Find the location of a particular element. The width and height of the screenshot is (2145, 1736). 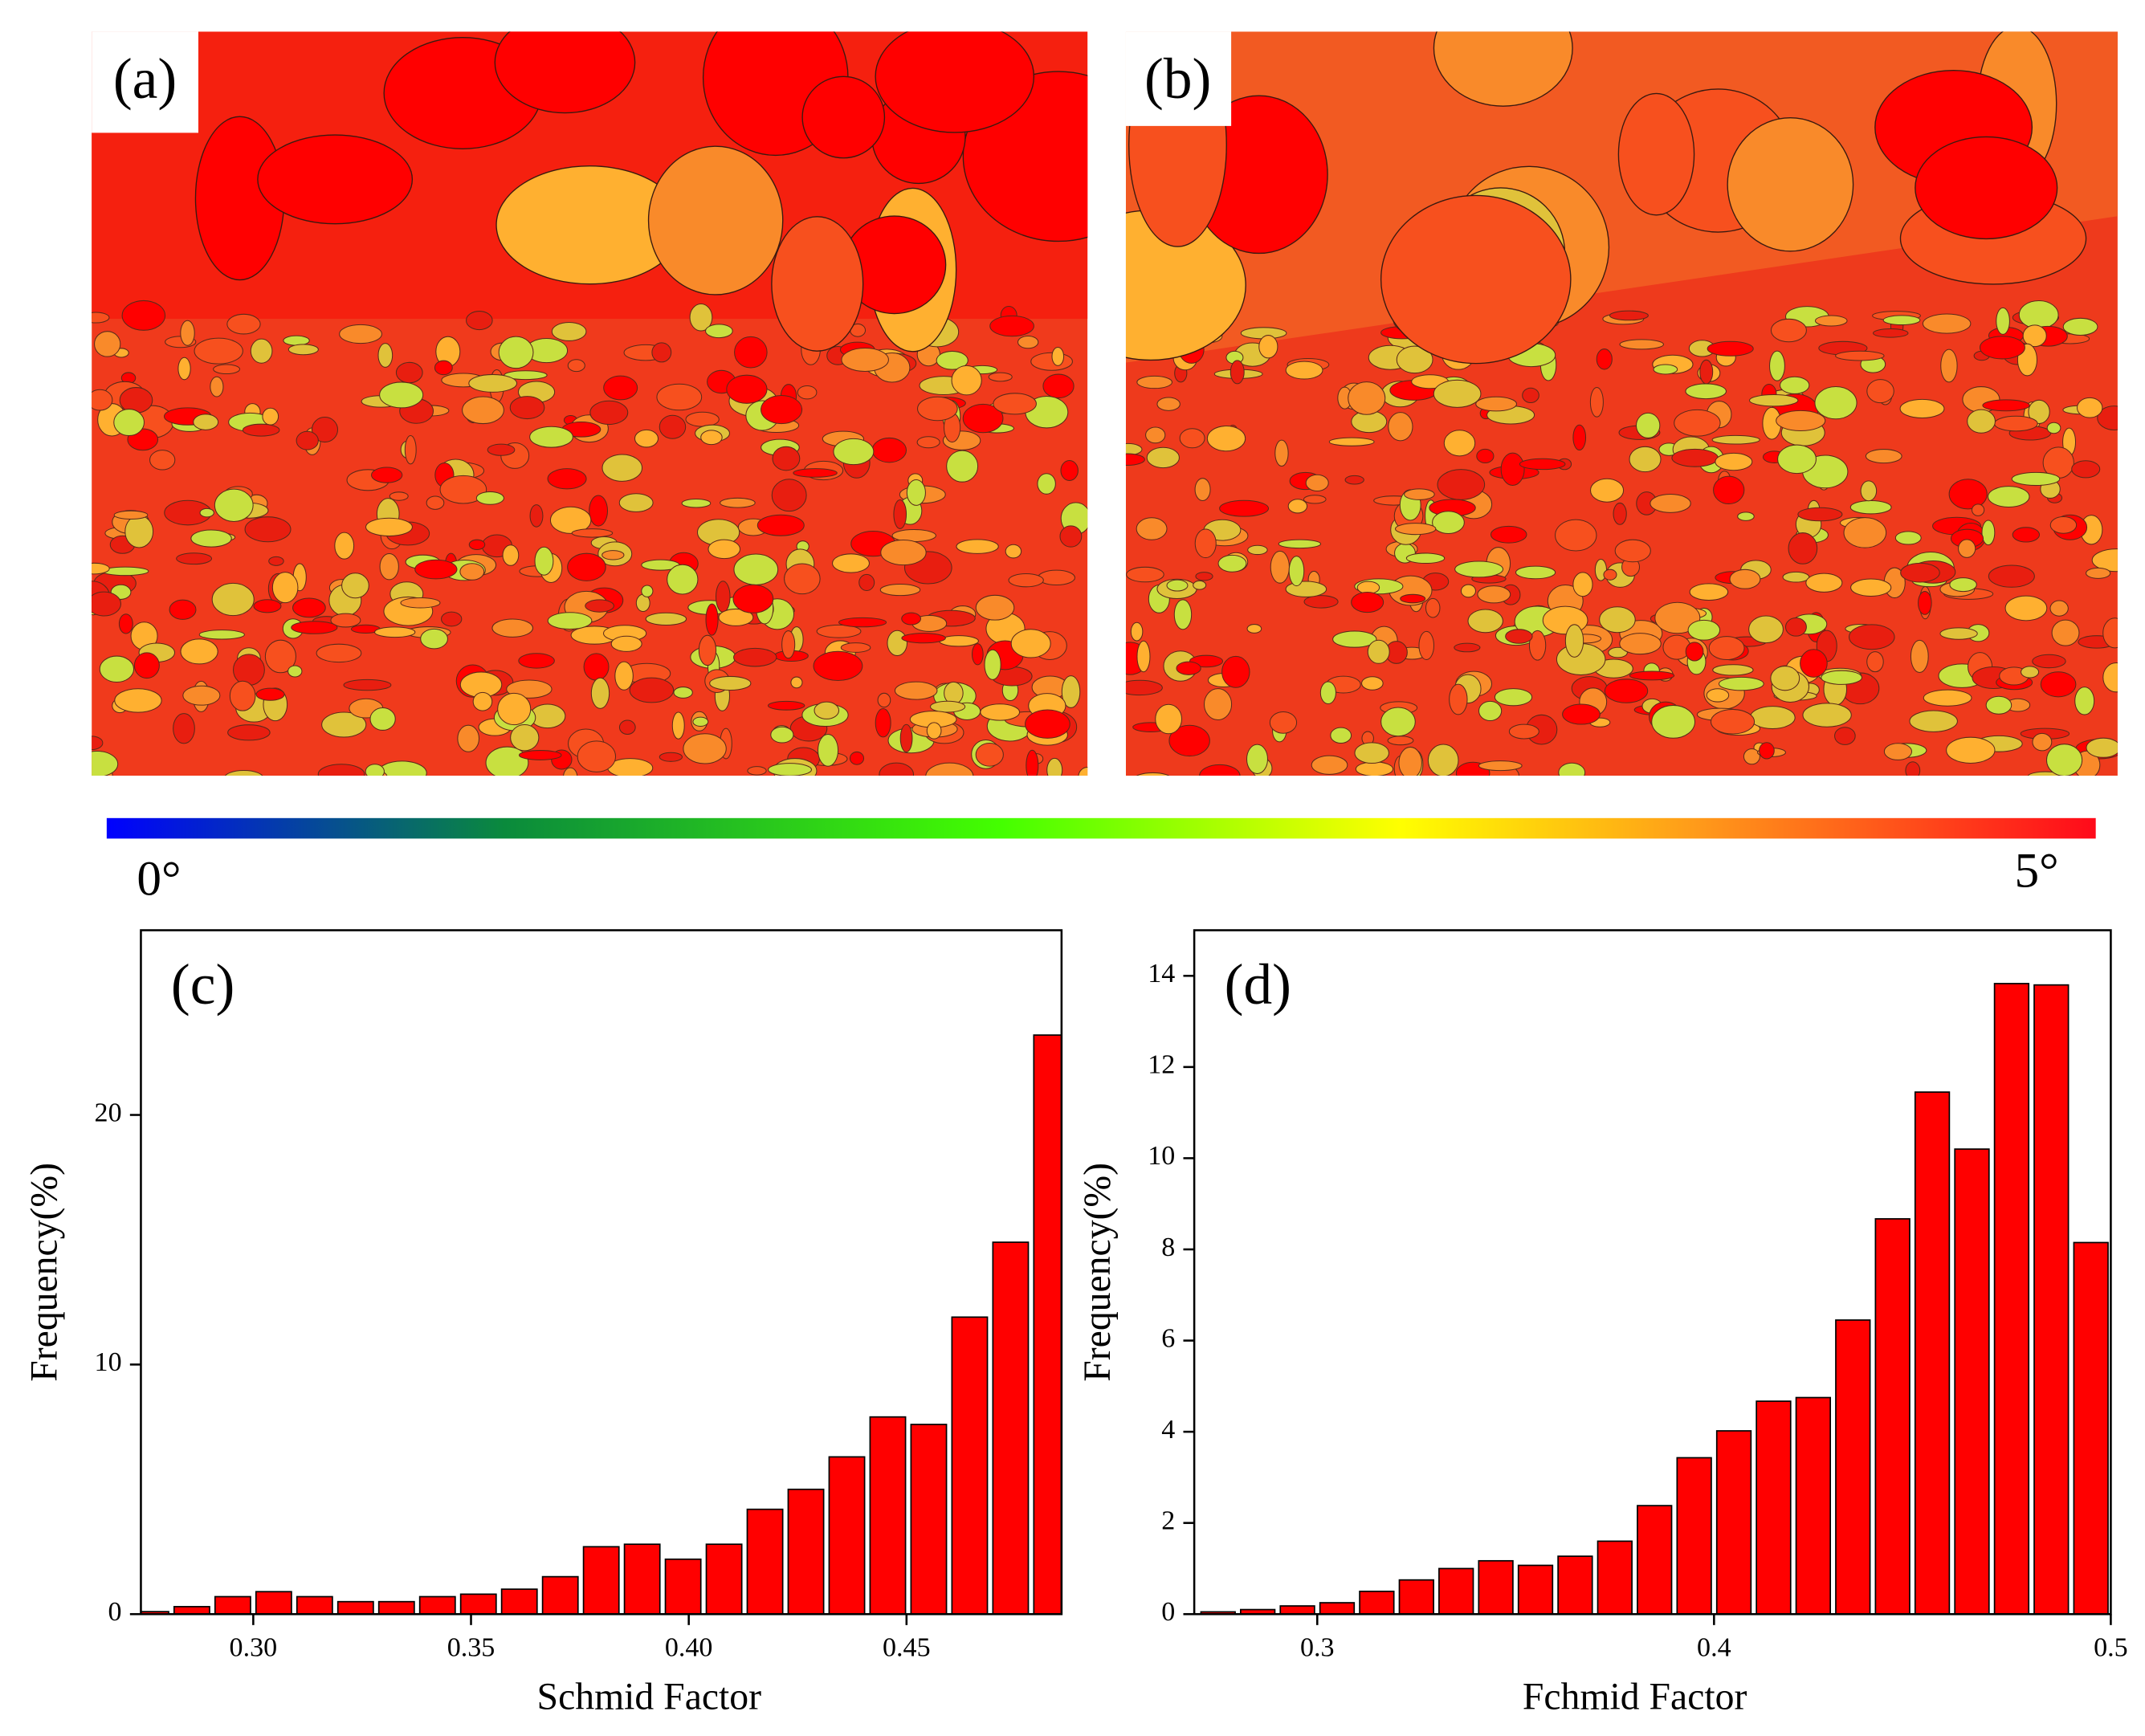

y-tick-label: 2 is located at coordinates (1168, 1520).